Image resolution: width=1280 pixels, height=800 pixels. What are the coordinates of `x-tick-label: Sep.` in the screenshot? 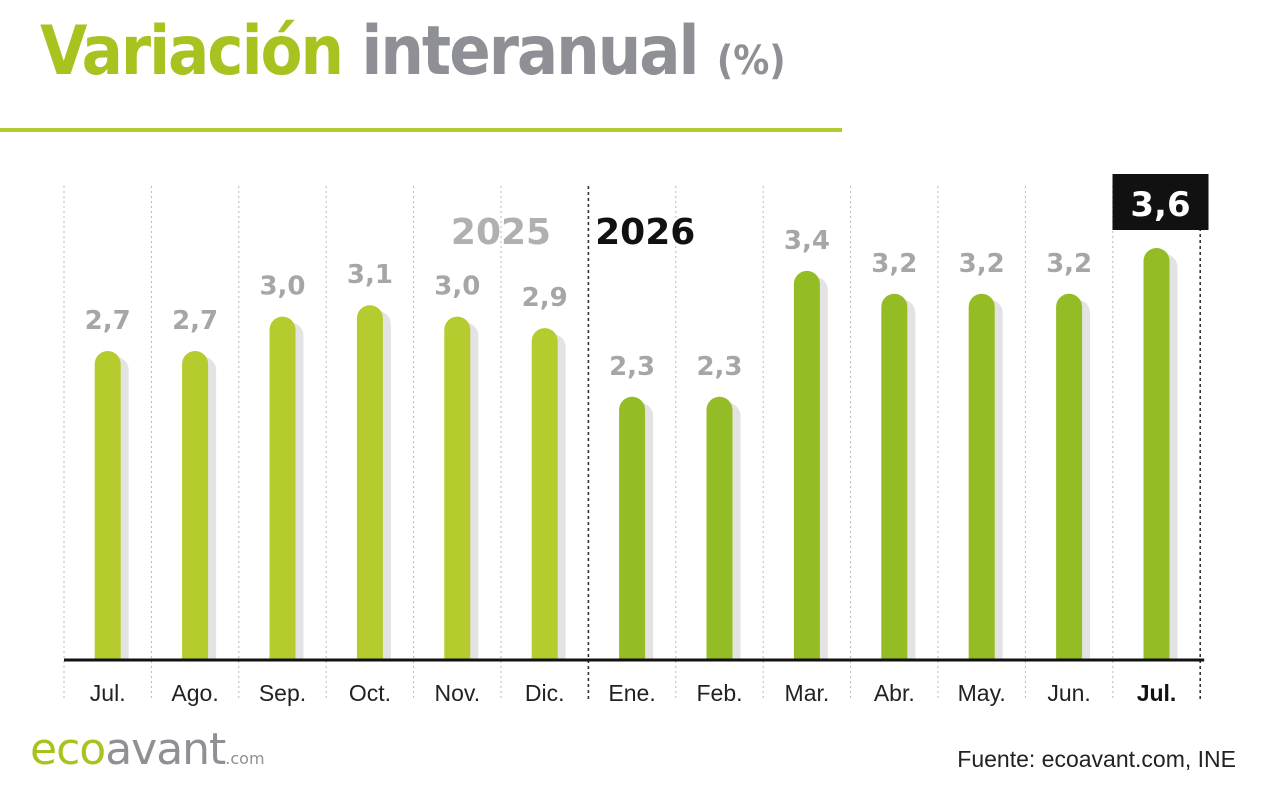 It's located at (282, 693).